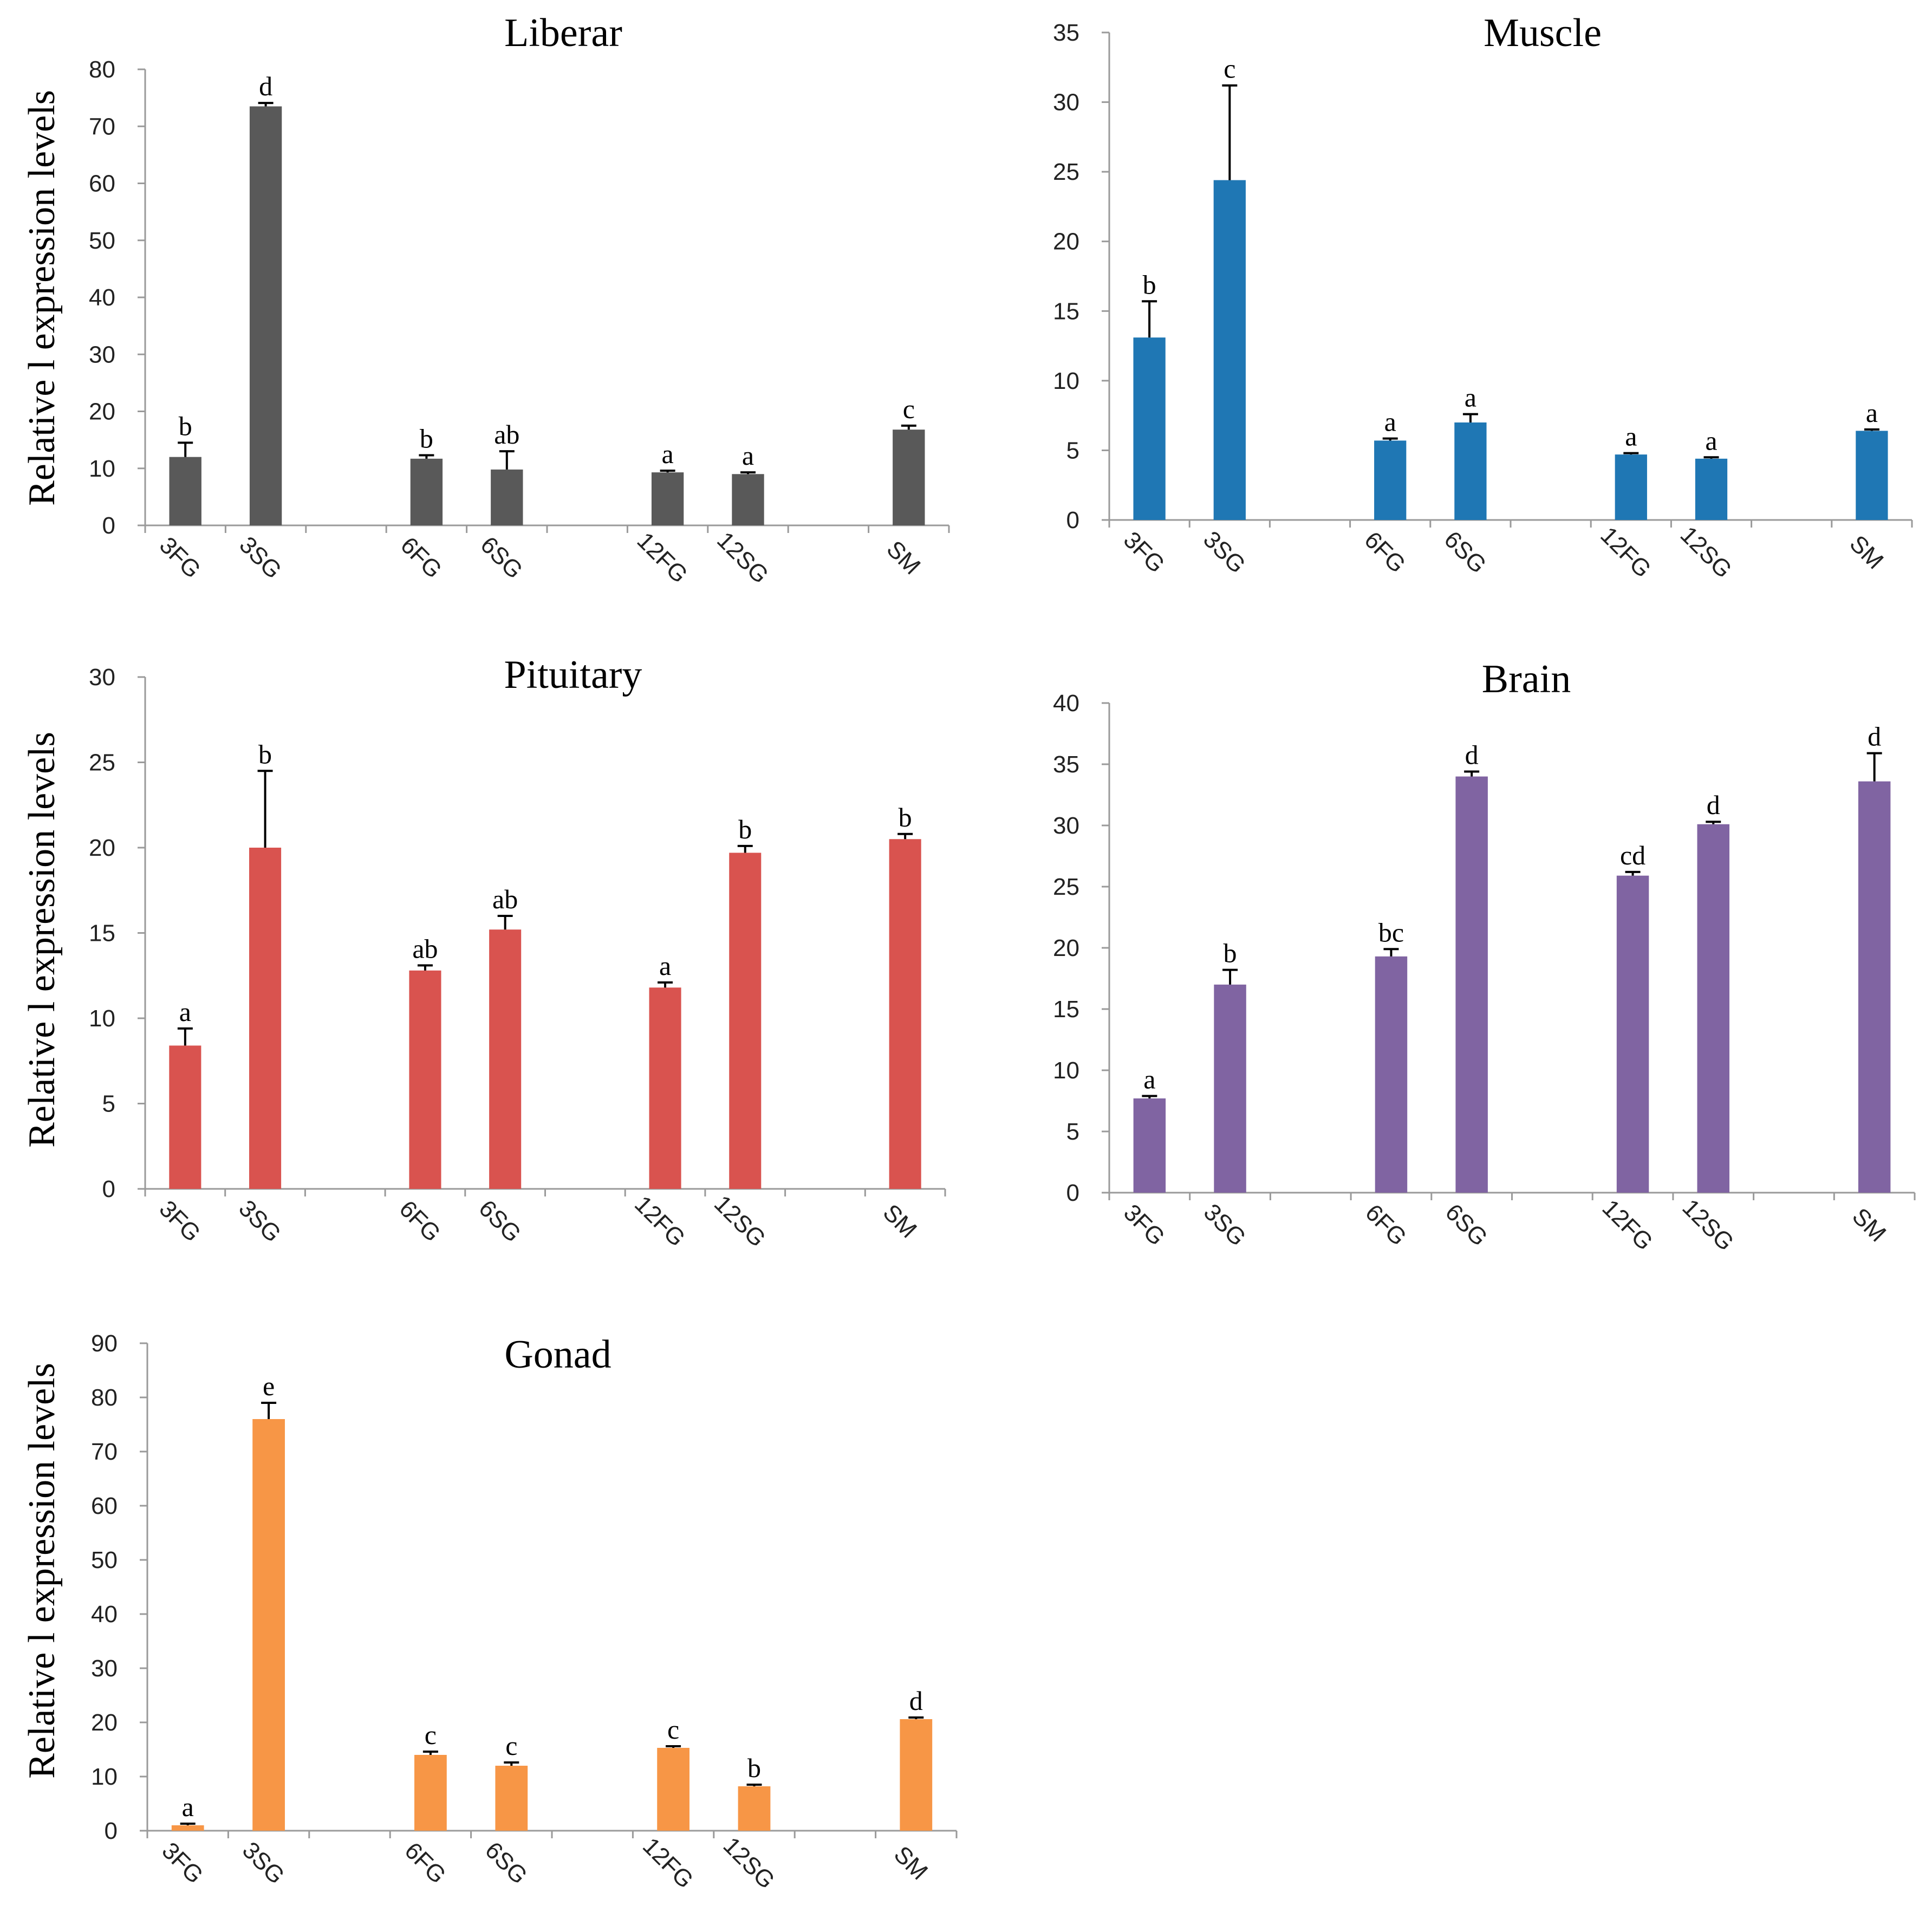  What do you see at coordinates (102, 469) in the screenshot?
I see `y-tick-label: 10` at bounding box center [102, 469].